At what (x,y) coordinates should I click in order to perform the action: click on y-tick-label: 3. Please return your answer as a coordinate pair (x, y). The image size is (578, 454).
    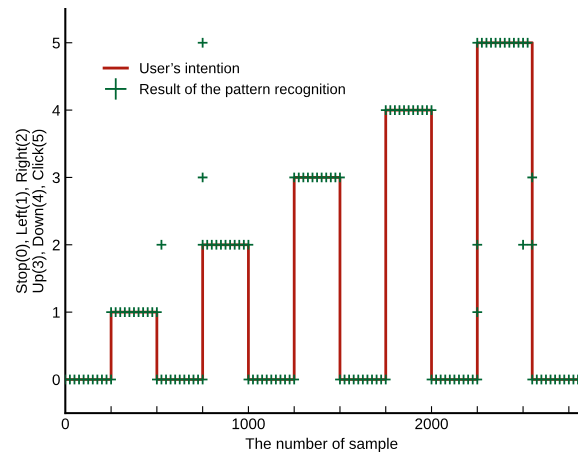
    Looking at the image, I should click on (56, 178).